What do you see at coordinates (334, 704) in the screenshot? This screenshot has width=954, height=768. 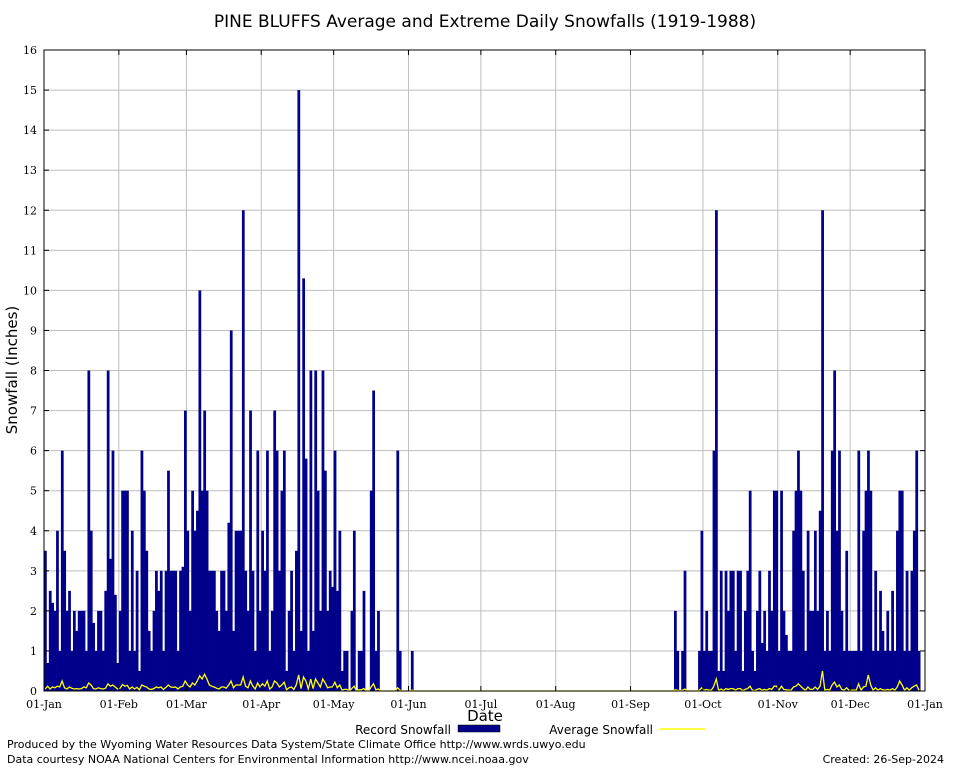 I see `x-tick-label: 01-May` at bounding box center [334, 704].